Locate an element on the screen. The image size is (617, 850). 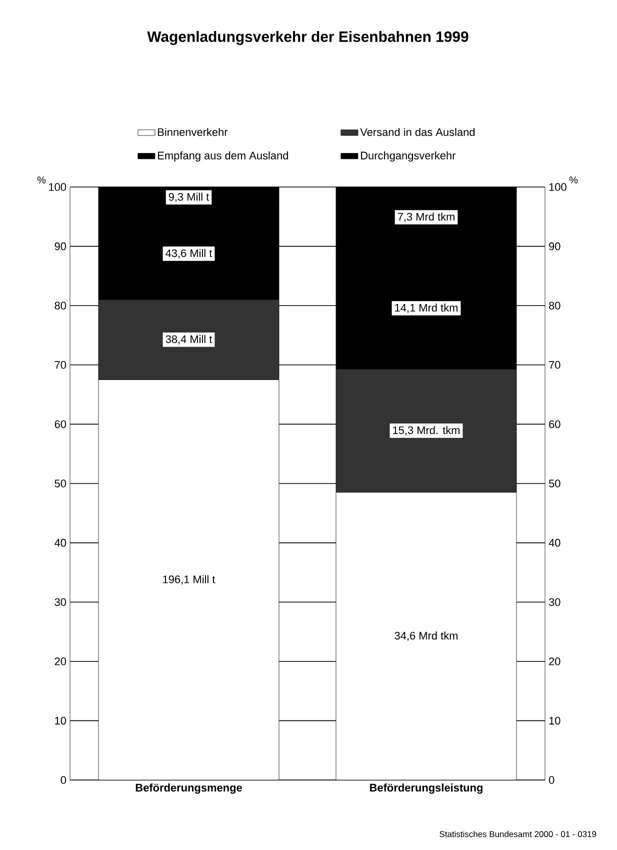
y-tick-label: 20 is located at coordinates (60, 662).